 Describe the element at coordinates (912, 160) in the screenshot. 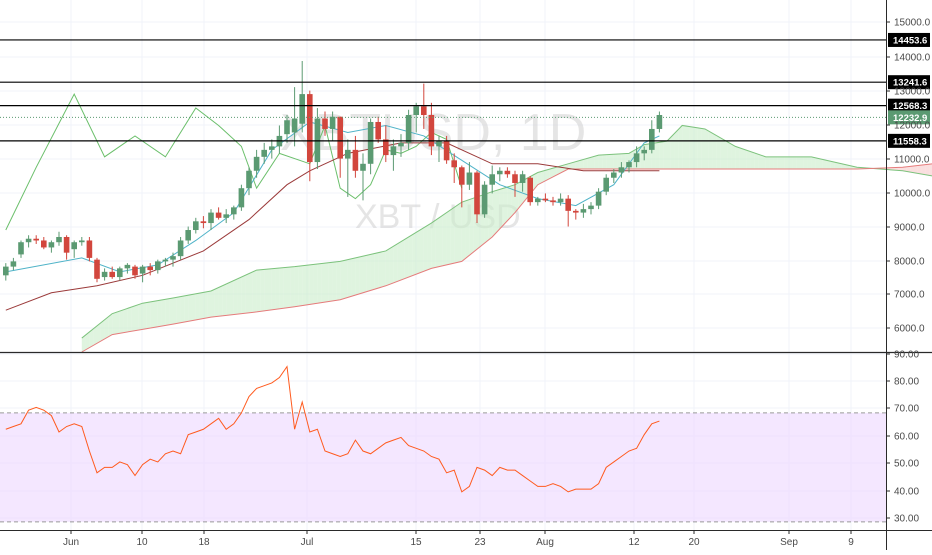

I see `price-tick-label: 11000.0` at that location.